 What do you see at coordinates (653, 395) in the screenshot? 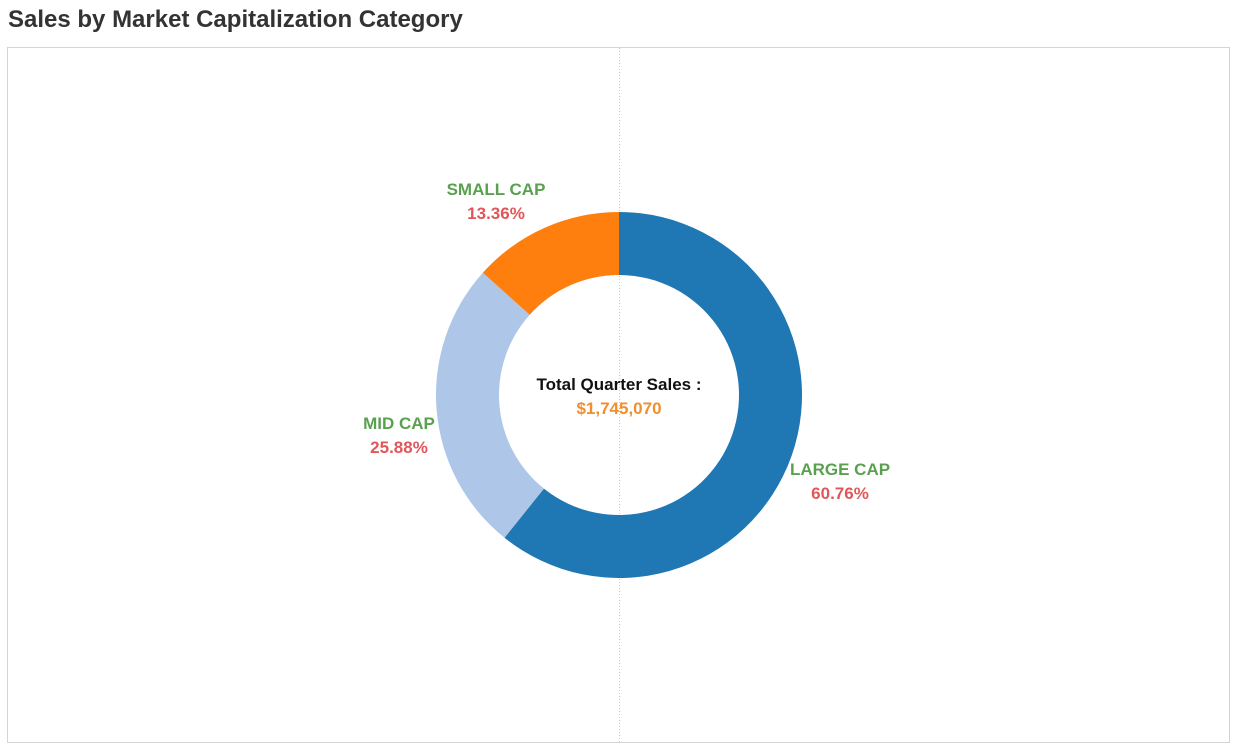
I see `slice-large-cap` at bounding box center [653, 395].